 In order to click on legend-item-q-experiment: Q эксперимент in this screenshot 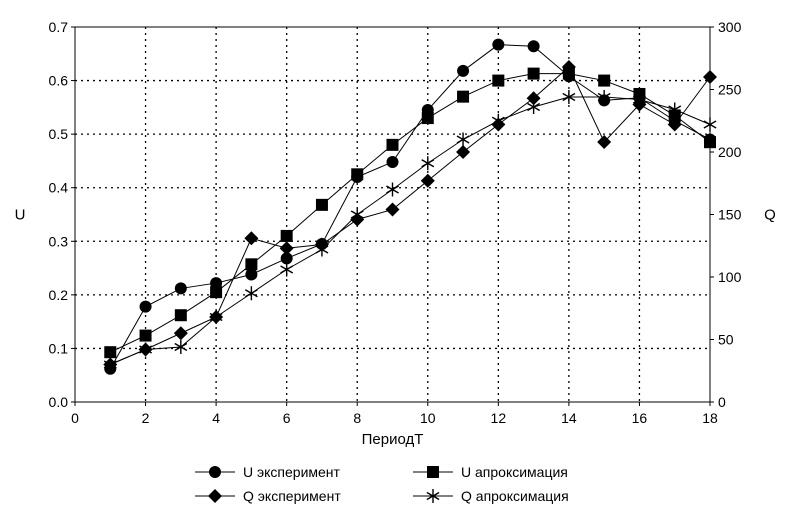, I will do `click(268, 496)`.